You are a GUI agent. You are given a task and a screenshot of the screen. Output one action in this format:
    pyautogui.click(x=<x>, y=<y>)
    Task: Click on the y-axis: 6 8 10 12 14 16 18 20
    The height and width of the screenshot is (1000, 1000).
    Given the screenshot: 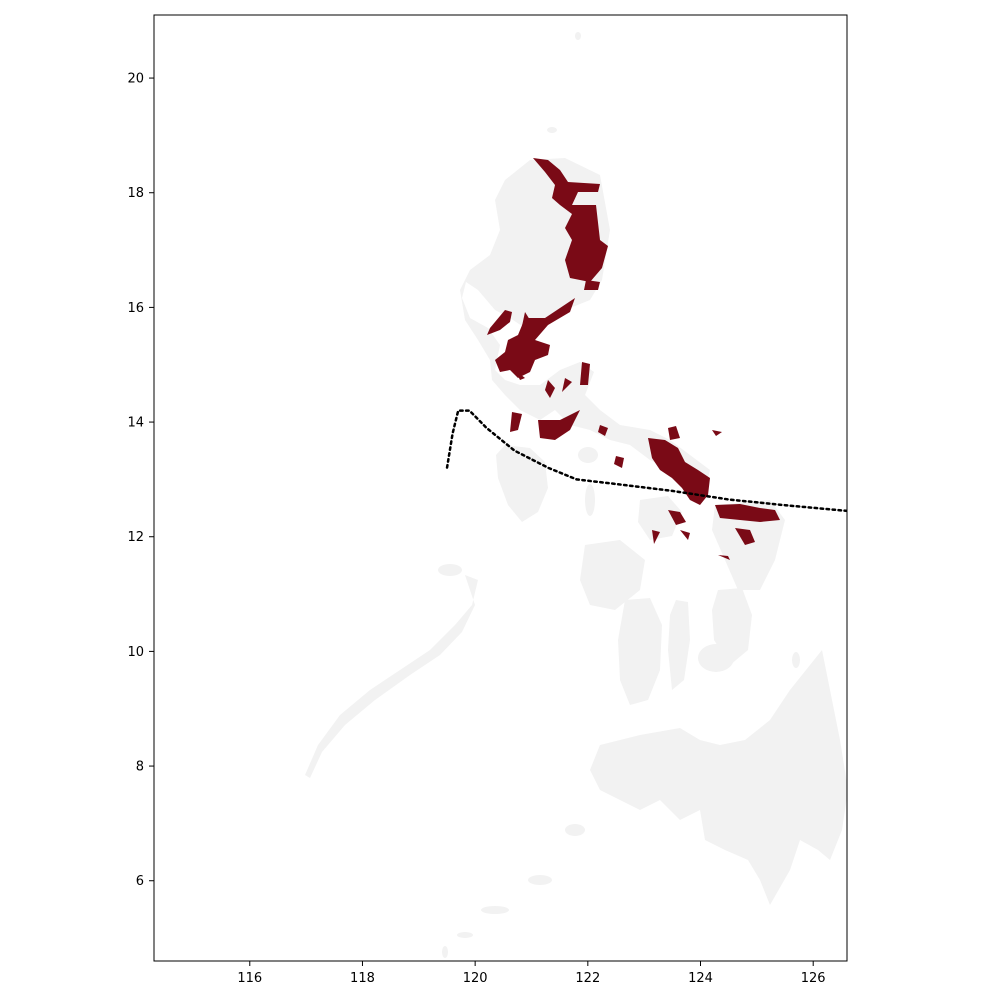 What is the action you would take?
    pyautogui.click(x=140, y=480)
    